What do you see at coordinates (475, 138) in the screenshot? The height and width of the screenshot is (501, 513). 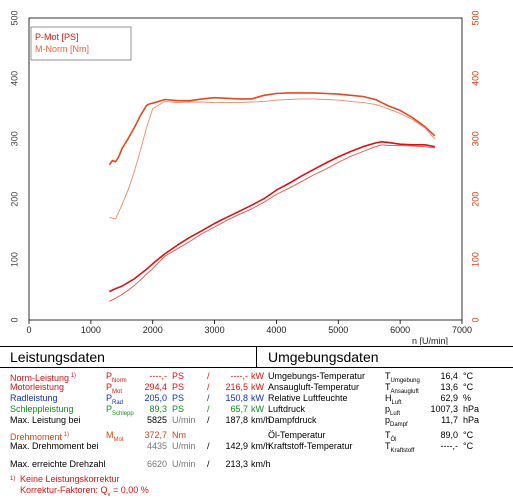 I see `y-tick-right: 300` at bounding box center [475, 138].